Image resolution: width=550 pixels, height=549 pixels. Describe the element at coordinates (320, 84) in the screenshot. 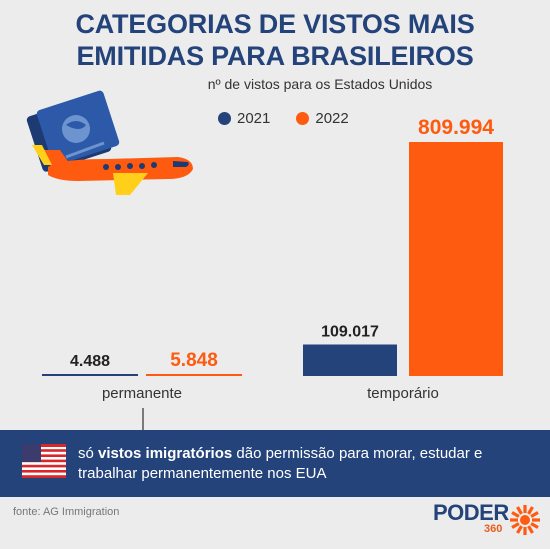

I see `chart-subtitle: nº de vistos para os Estados Unidos` at that location.